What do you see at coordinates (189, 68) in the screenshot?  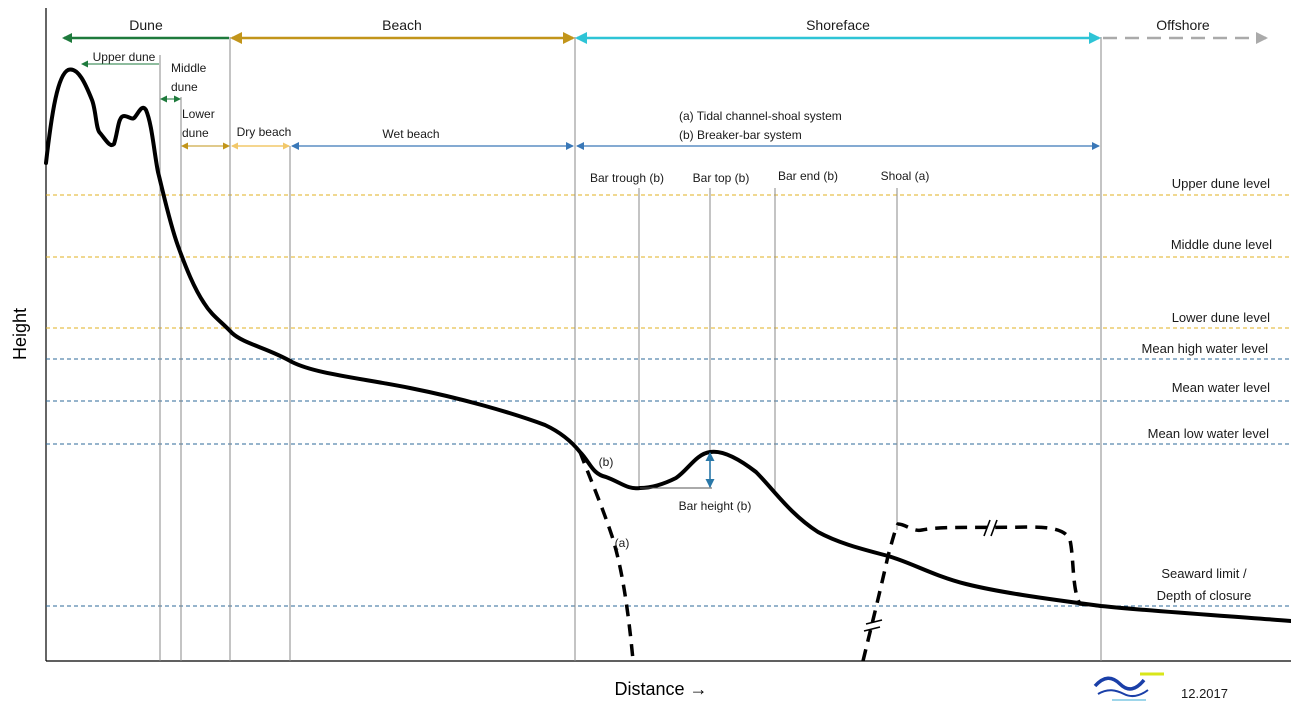 I see `middle-dune-label-line1: Middle` at bounding box center [189, 68].